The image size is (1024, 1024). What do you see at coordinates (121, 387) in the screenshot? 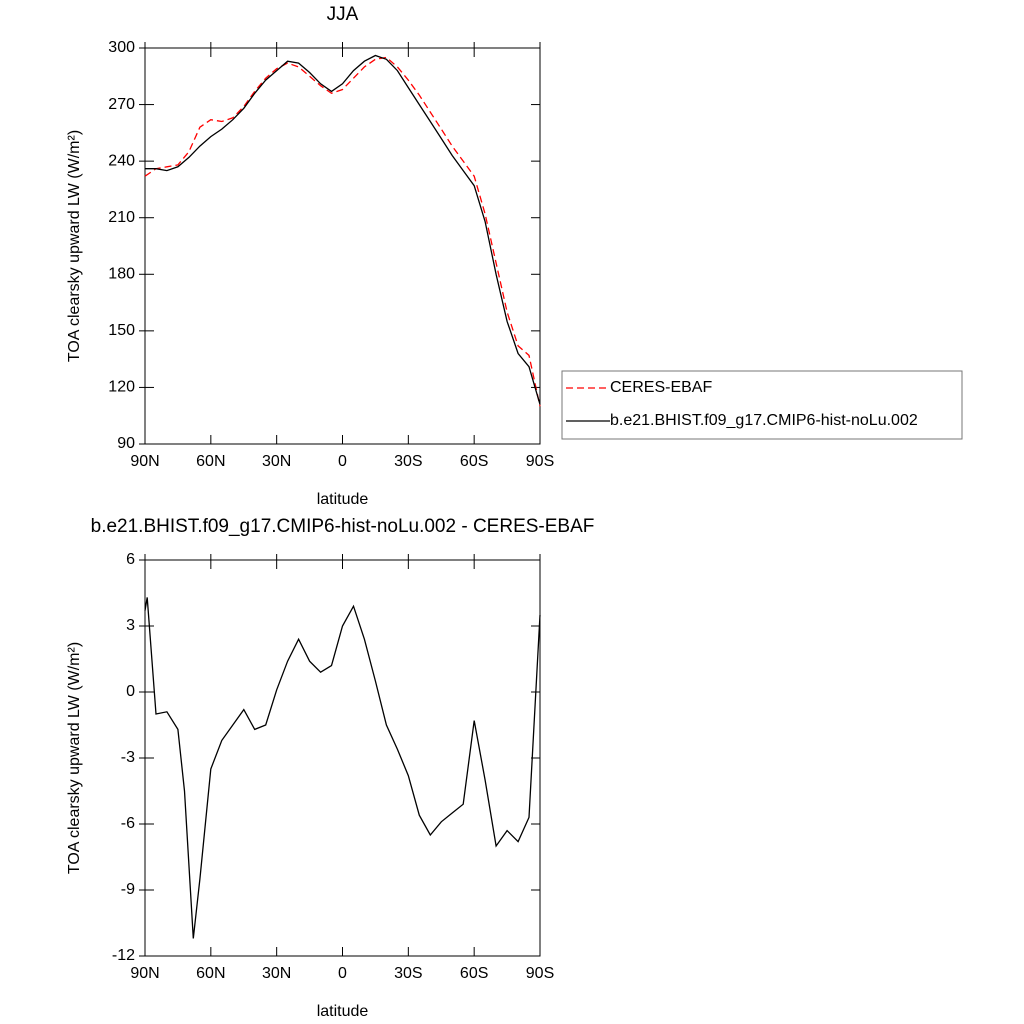
I see `y-tick-label: 120` at bounding box center [121, 387].